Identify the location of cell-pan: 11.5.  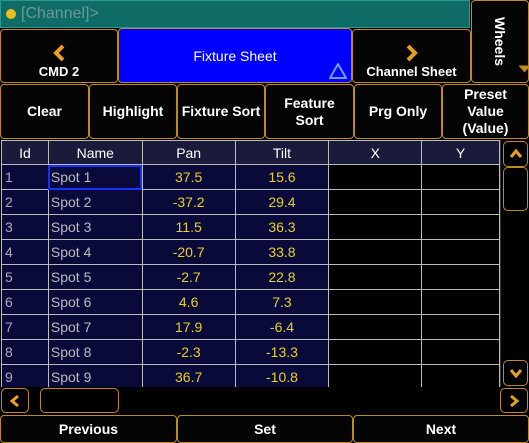
(188, 227).